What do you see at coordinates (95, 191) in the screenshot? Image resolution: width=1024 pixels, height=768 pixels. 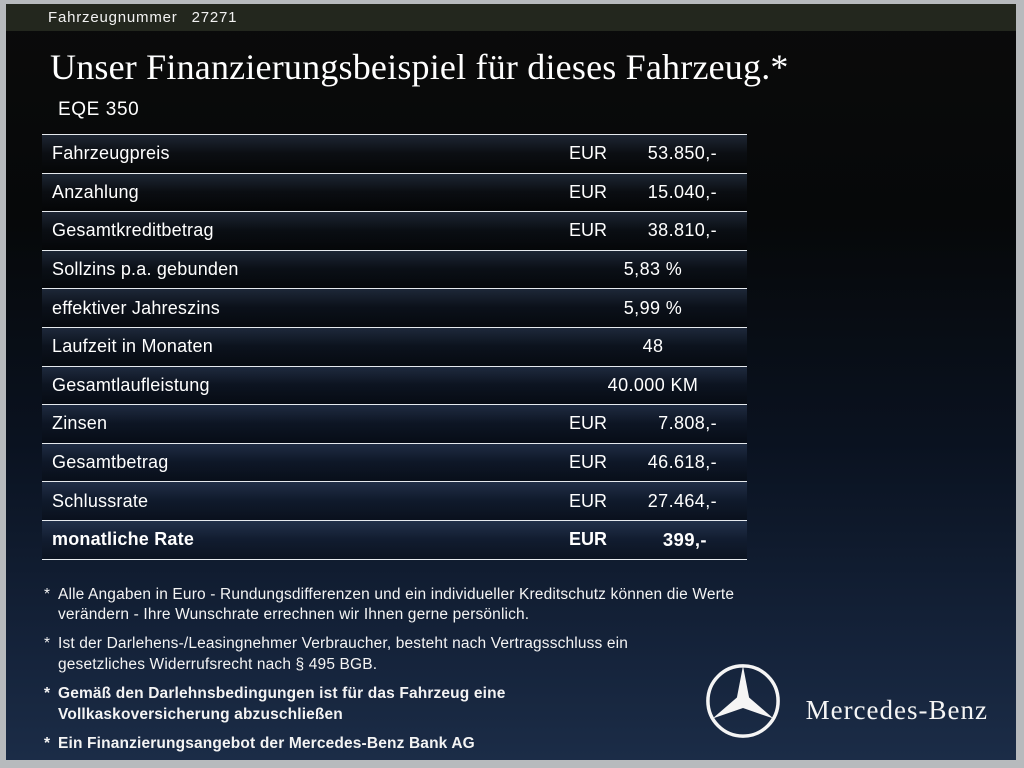 I see `row-label: Anzahlung` at bounding box center [95, 191].